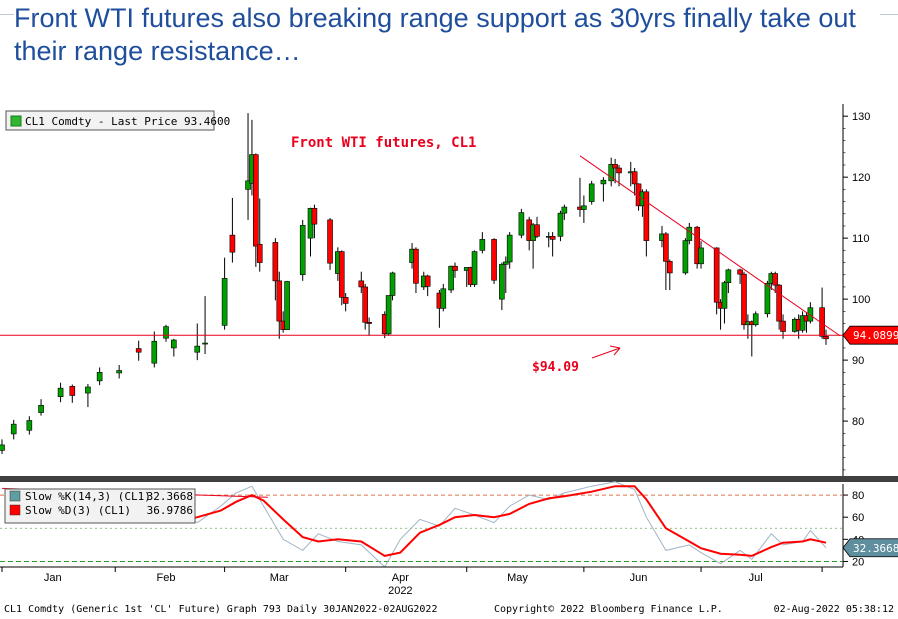  I want to click on osc-y-tick-label: 60, so click(858, 518).